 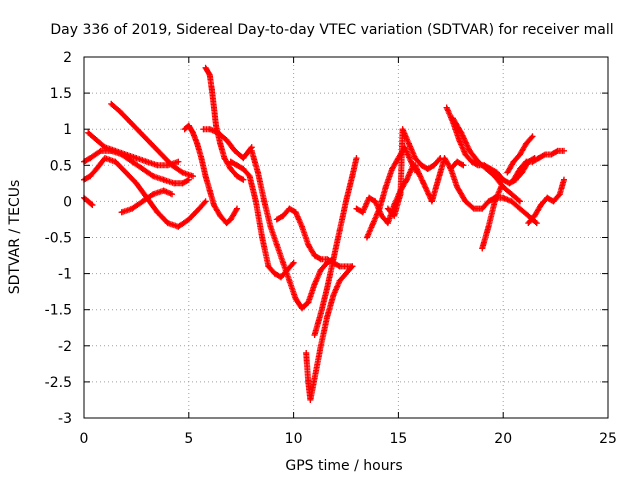 I want to click on x-tick-label: 10, so click(x=294, y=439).